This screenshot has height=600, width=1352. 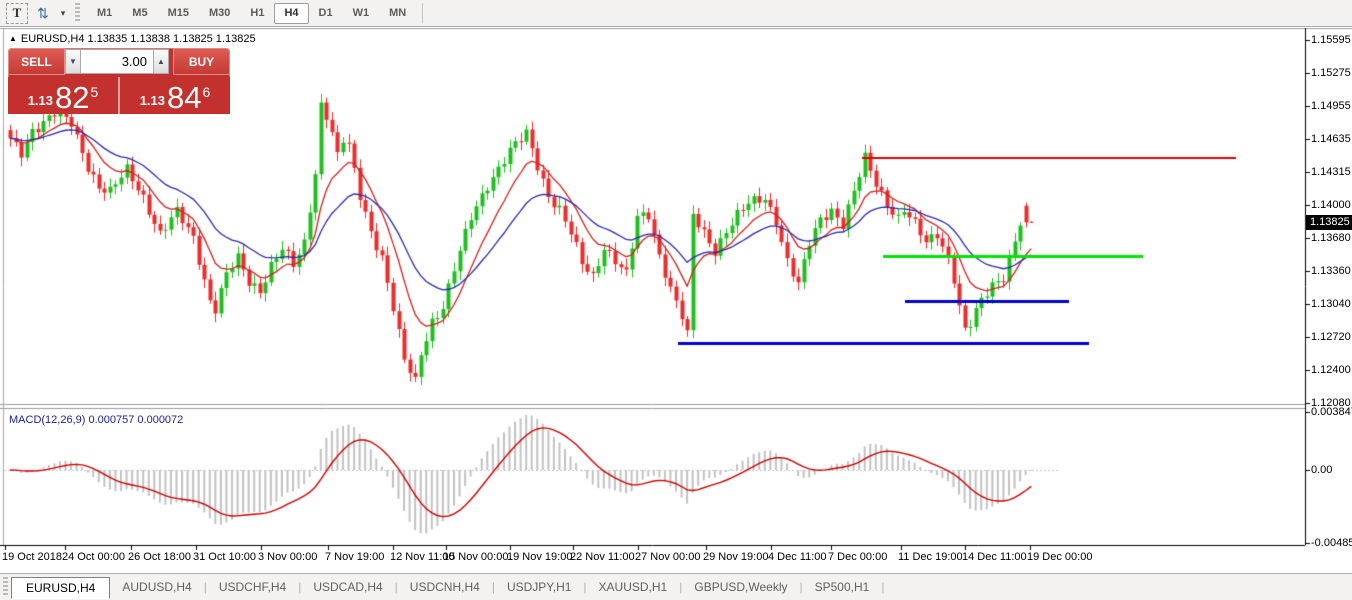 I want to click on timeframe-button-d1: D1, so click(x=325, y=12).